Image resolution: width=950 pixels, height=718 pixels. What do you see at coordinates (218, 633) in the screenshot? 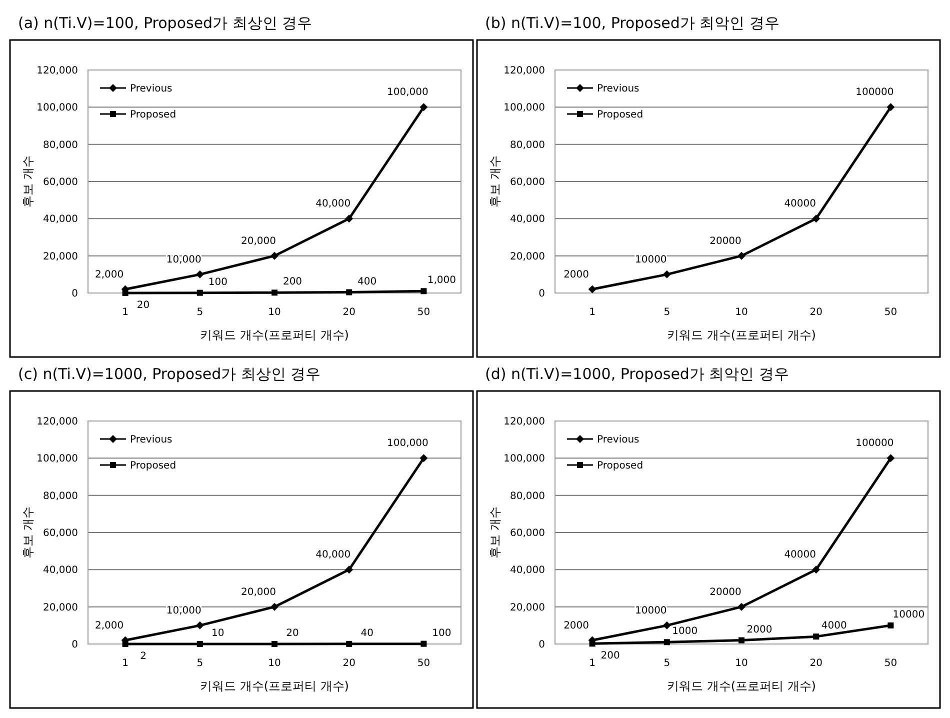
I see `data-label: 10` at bounding box center [218, 633].